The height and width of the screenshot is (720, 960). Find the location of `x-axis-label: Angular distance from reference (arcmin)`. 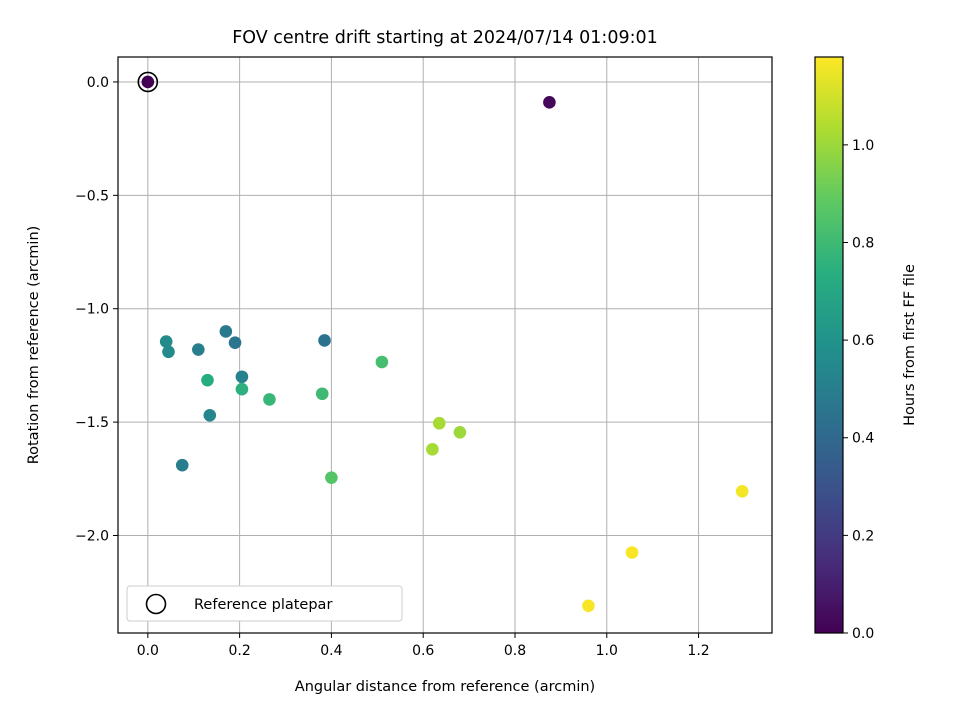

x-axis-label: Angular distance from reference (arcmin) is located at coordinates (445, 687).